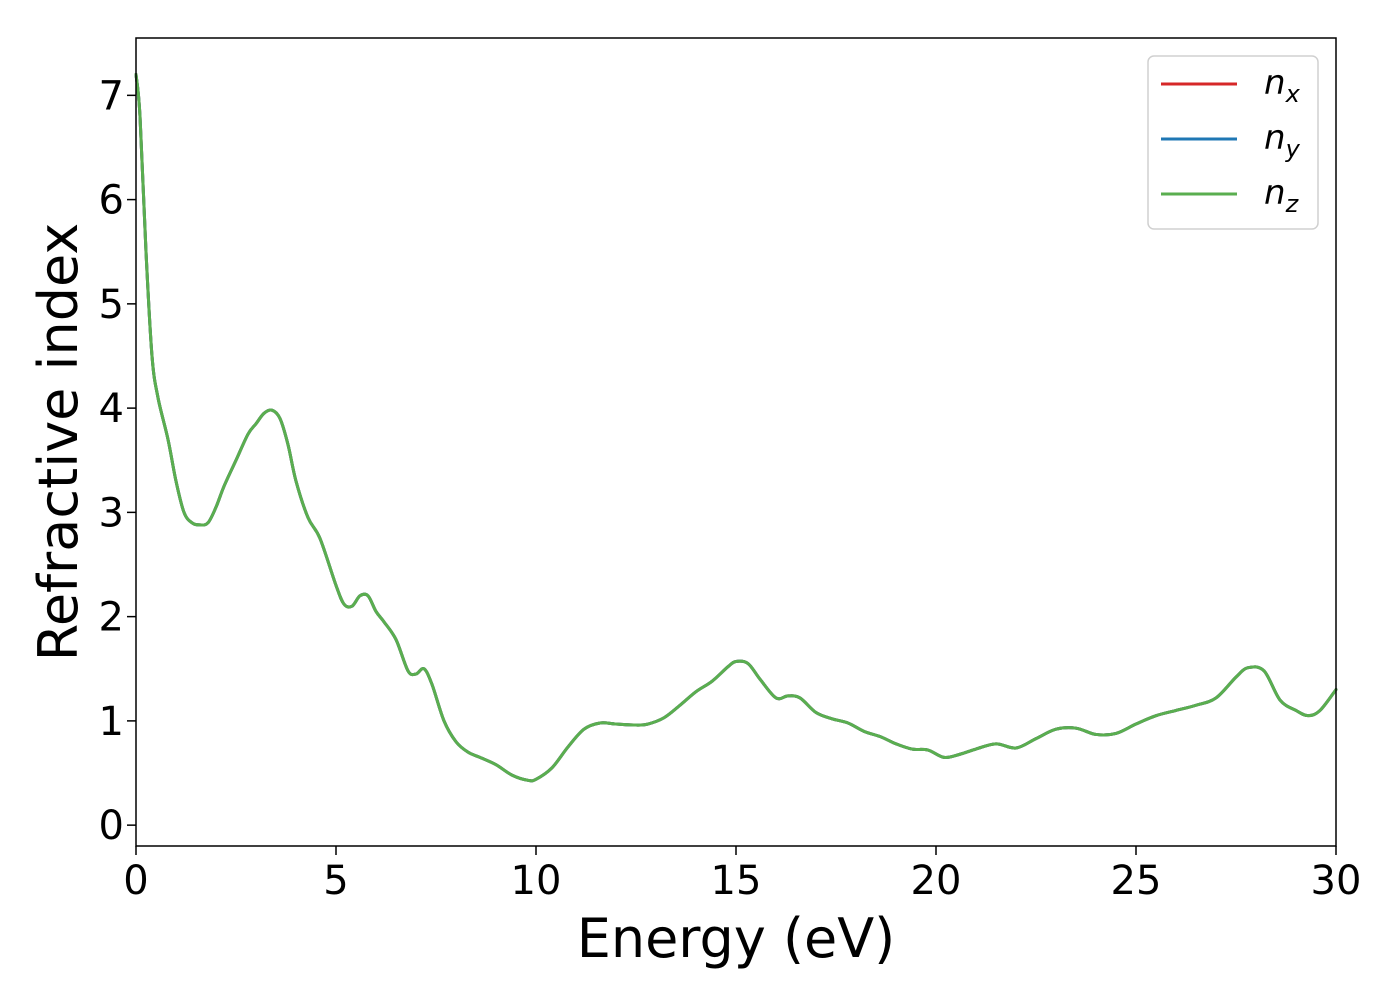  Describe the element at coordinates (936, 881) in the screenshot. I see `x-tick-label: 20` at that location.